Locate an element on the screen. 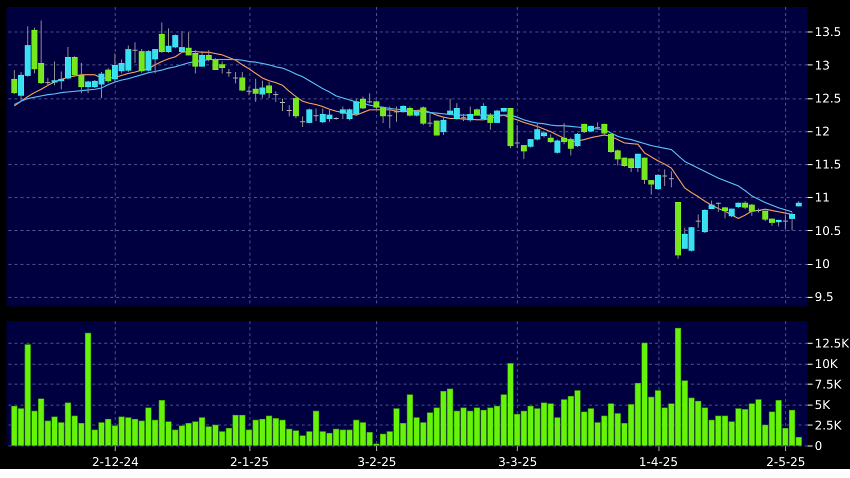 The height and width of the screenshot is (478, 850). y-tick-label: 12.5K is located at coordinates (832, 343).